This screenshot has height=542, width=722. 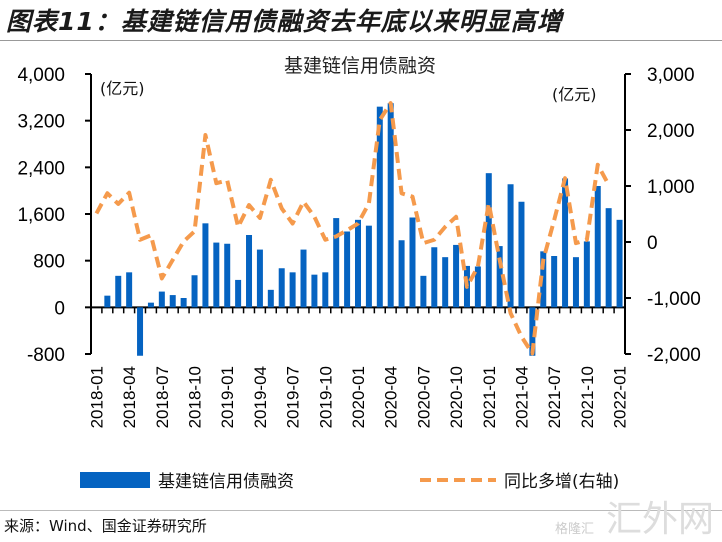 I want to click on left-tick-label: 0, so click(x=59, y=308).